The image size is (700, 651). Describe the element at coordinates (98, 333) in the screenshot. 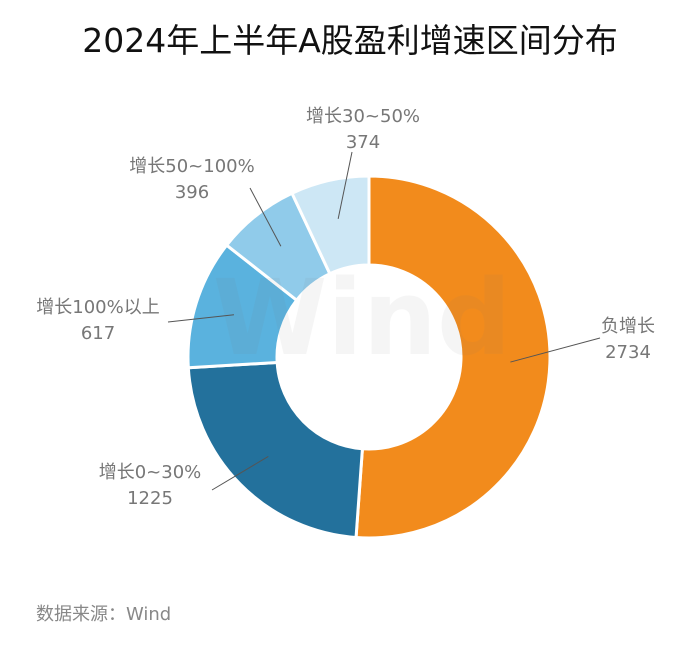

I see `slice-value-3: 617` at that location.